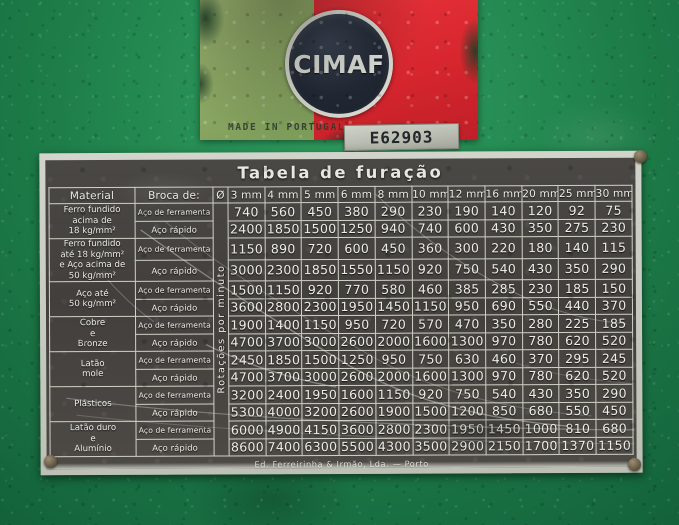 This screenshot has width=679, height=525. Describe the element at coordinates (92, 195) in the screenshot. I see `header-material: Material` at that location.